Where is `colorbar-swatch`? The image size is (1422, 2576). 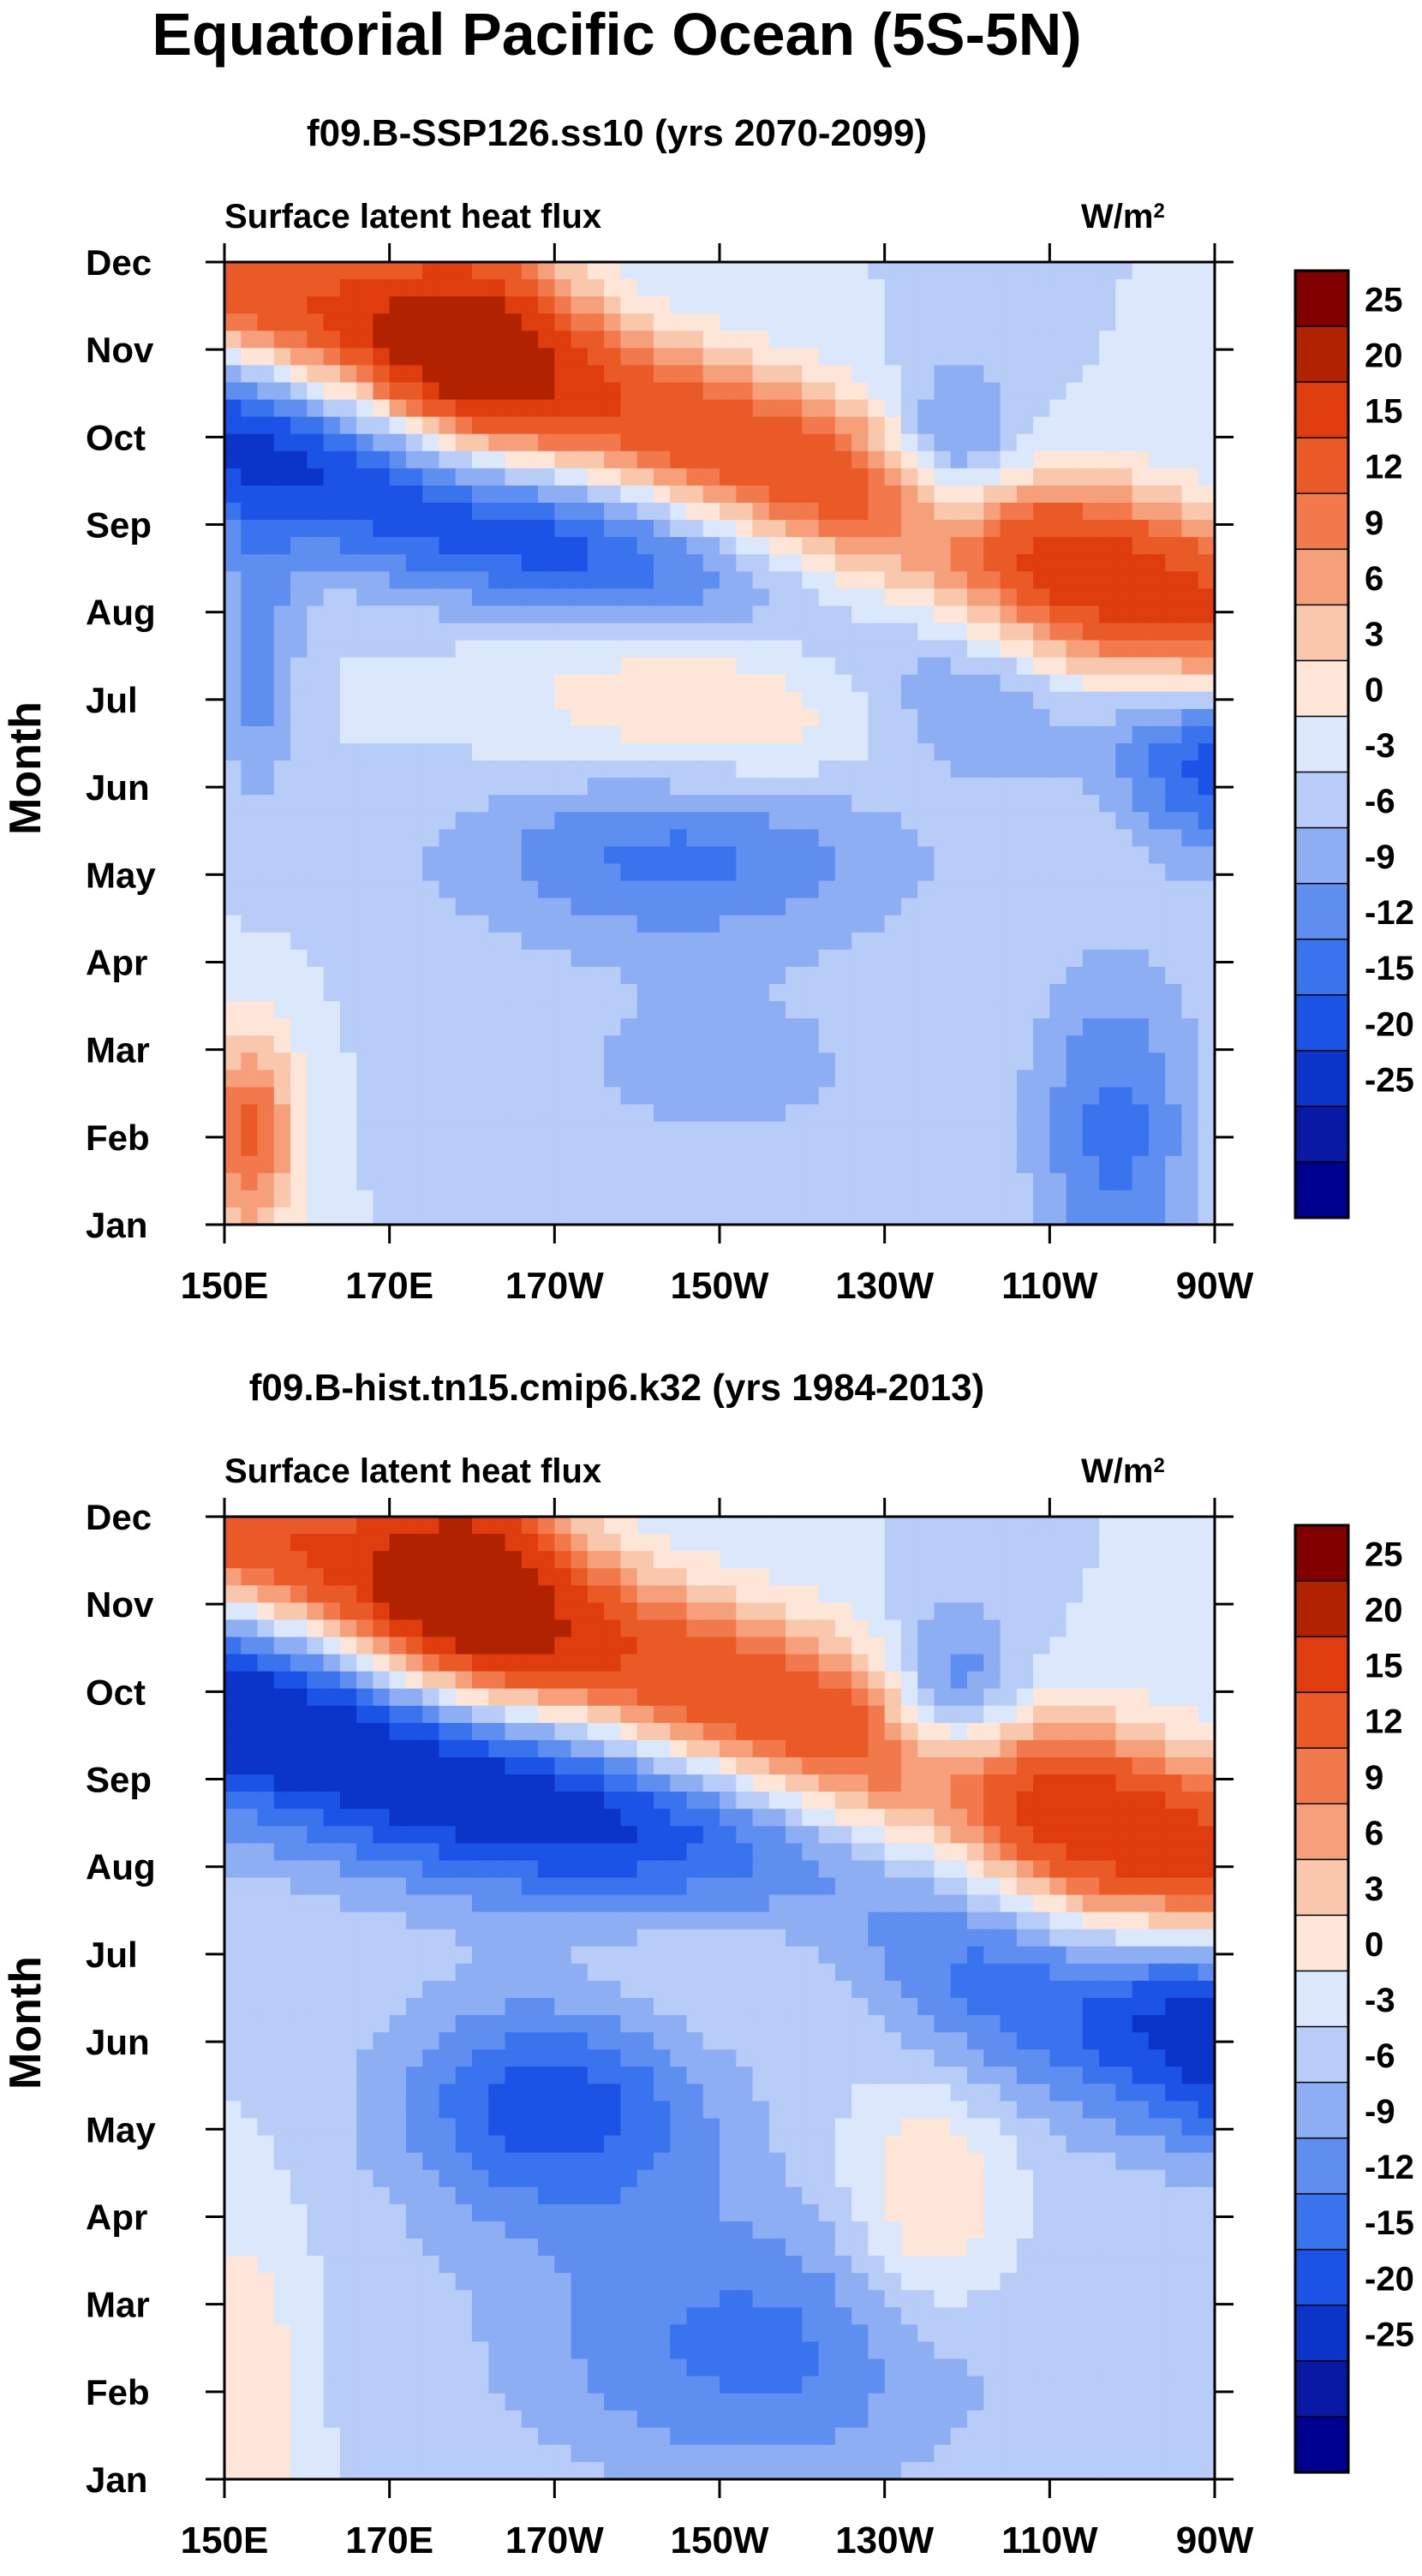 colorbar-swatch is located at coordinates (1321, 299).